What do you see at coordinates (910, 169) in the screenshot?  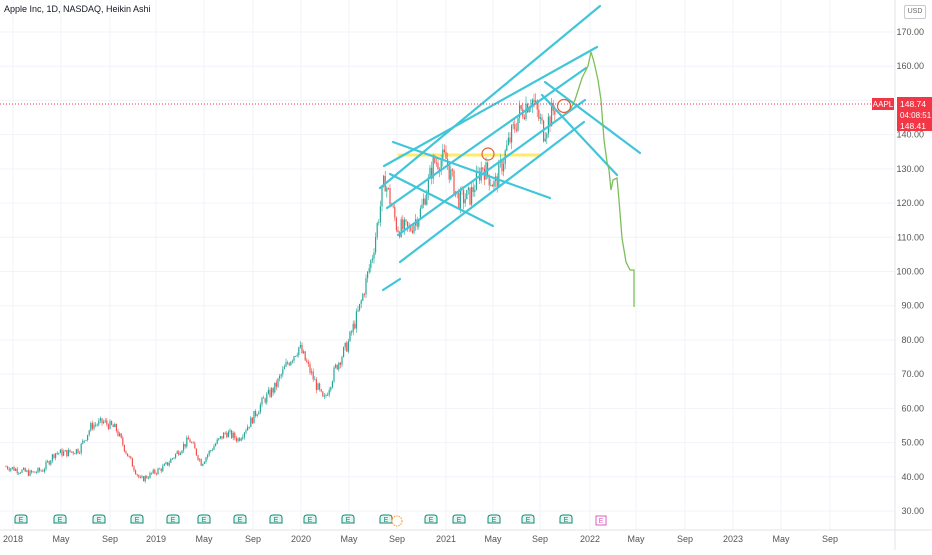 I see `price-tick-label: 130.00` at bounding box center [910, 169].